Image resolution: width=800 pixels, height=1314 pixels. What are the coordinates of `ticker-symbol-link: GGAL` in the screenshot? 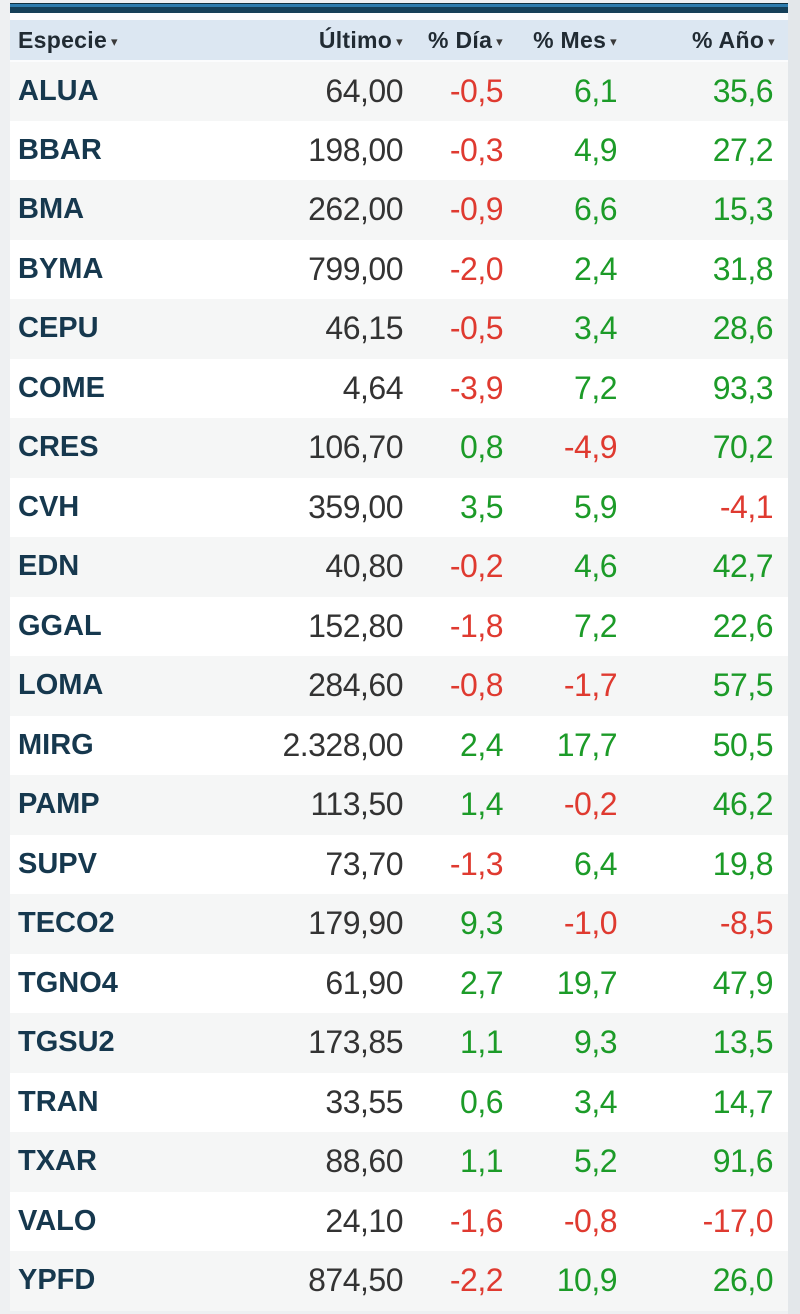 It's located at (60, 625).